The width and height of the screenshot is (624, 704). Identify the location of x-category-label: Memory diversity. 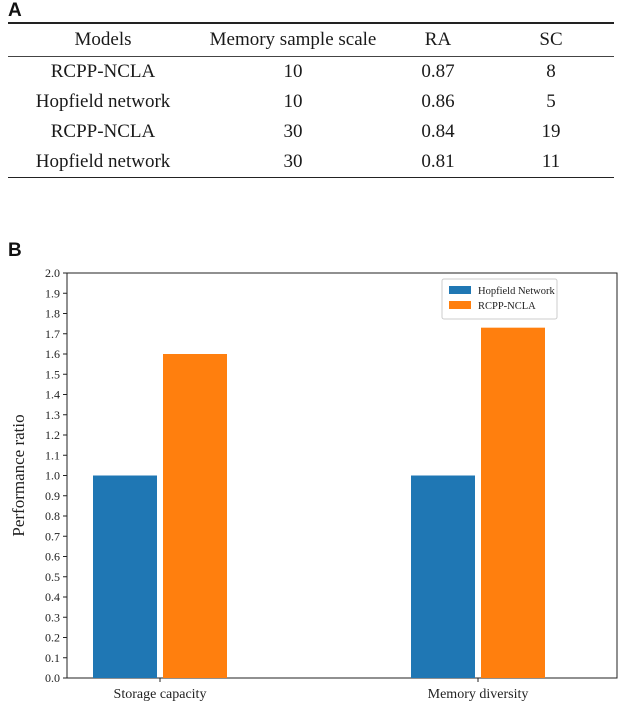
(478, 694).